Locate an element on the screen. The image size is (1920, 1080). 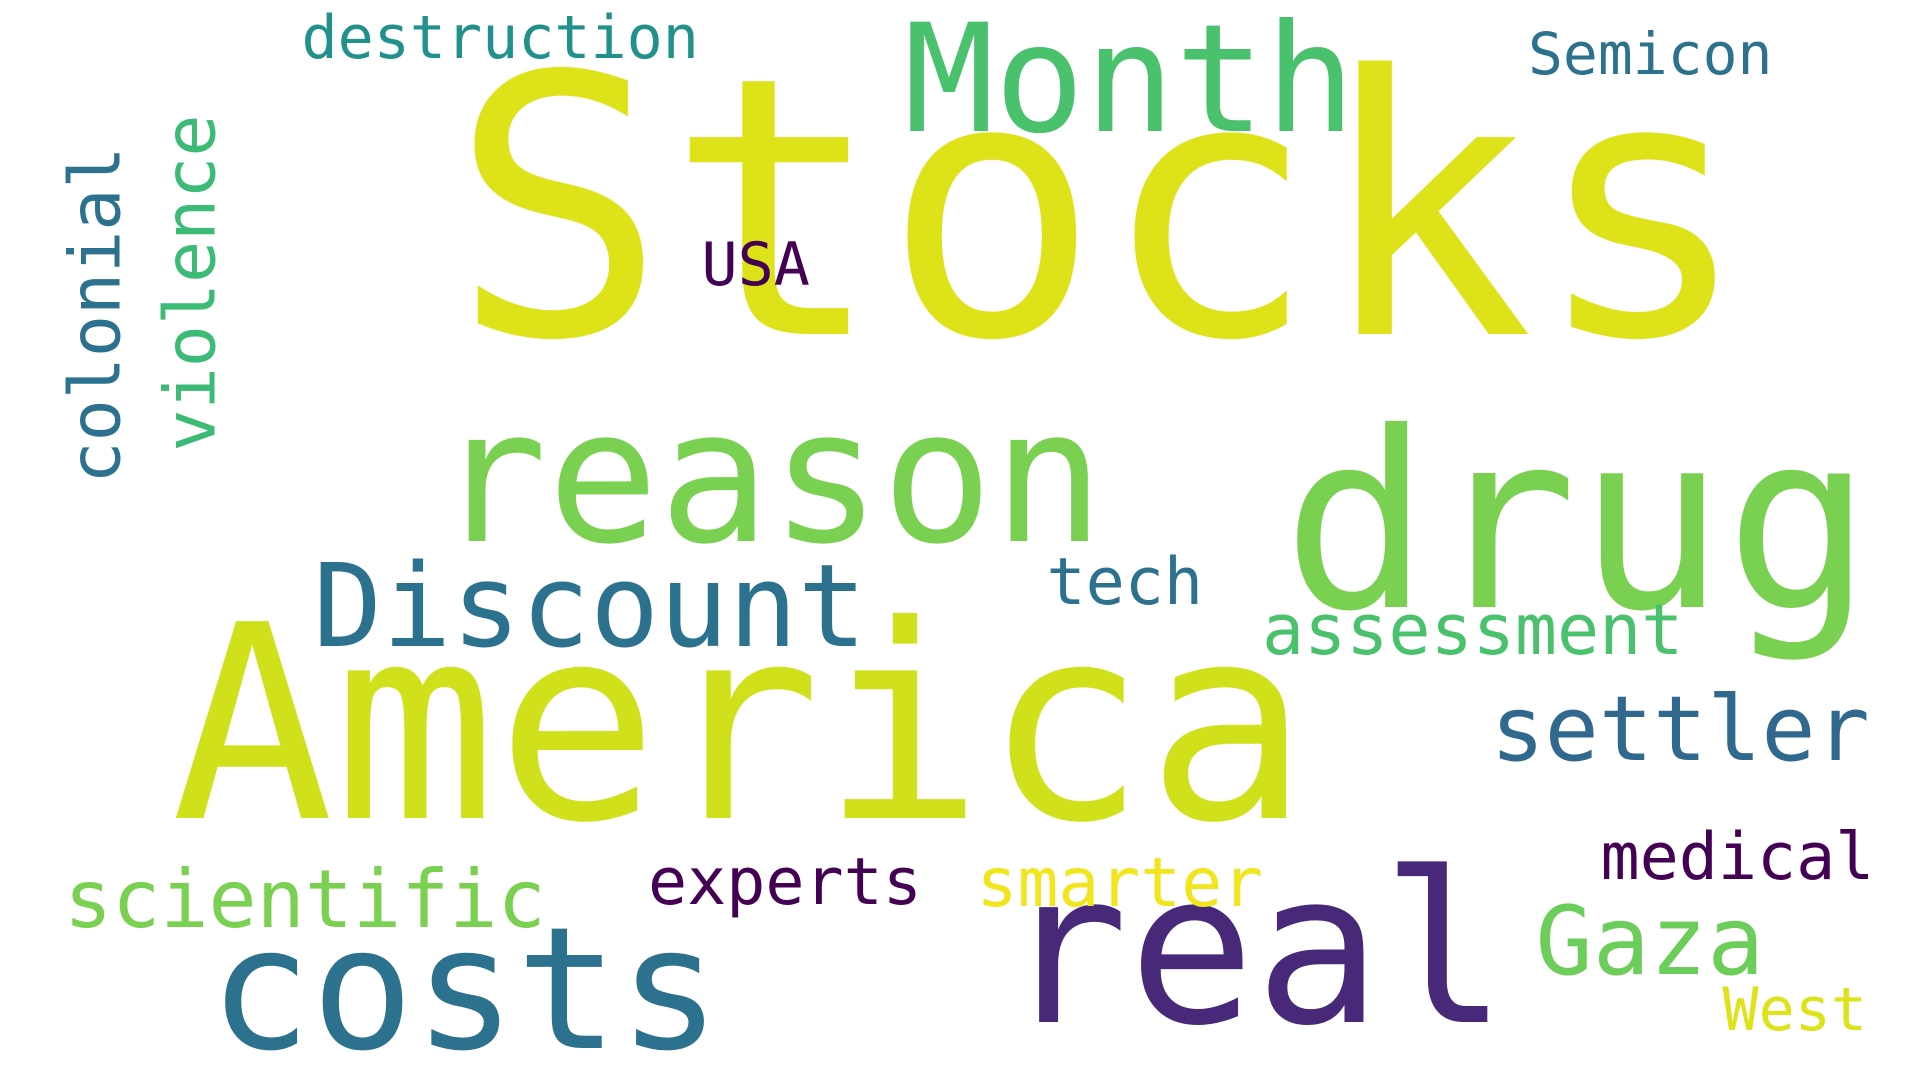
word-month: Month is located at coordinates (1130, 83).